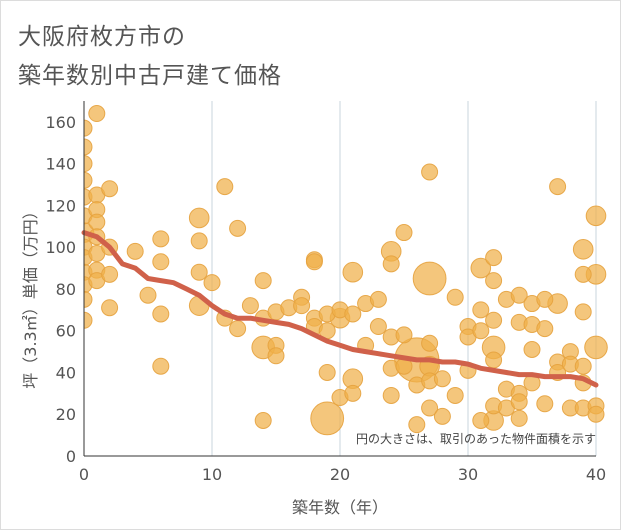 The width and height of the screenshot is (621, 530). I want to click on y-tick-label: 100, so click(60, 247).